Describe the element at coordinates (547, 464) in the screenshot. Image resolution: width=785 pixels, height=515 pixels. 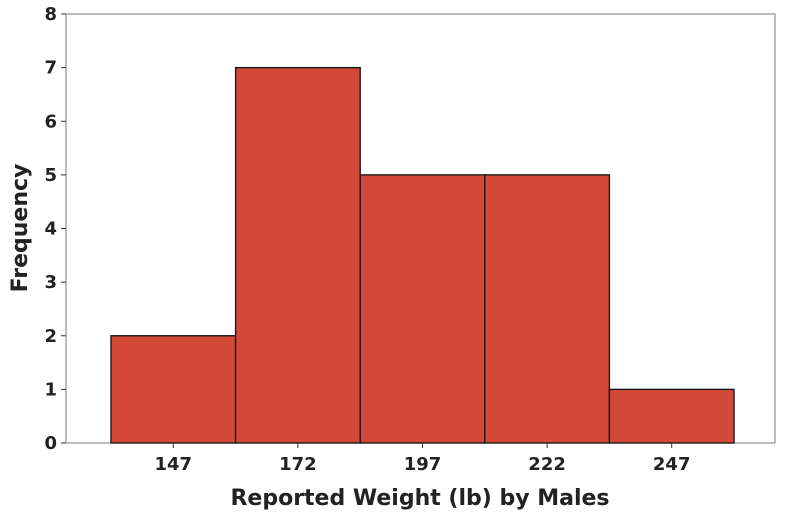
I see `x-tick-label: 222` at that location.